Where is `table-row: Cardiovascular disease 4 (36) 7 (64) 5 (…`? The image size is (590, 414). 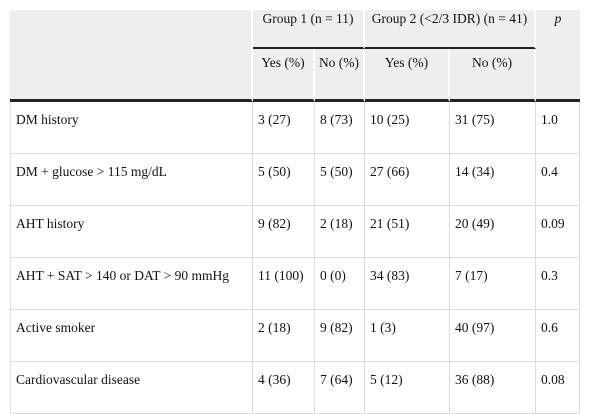 table-row: Cardiovascular disease 4 (36) 7 (64) 5 (… is located at coordinates (295, 388).